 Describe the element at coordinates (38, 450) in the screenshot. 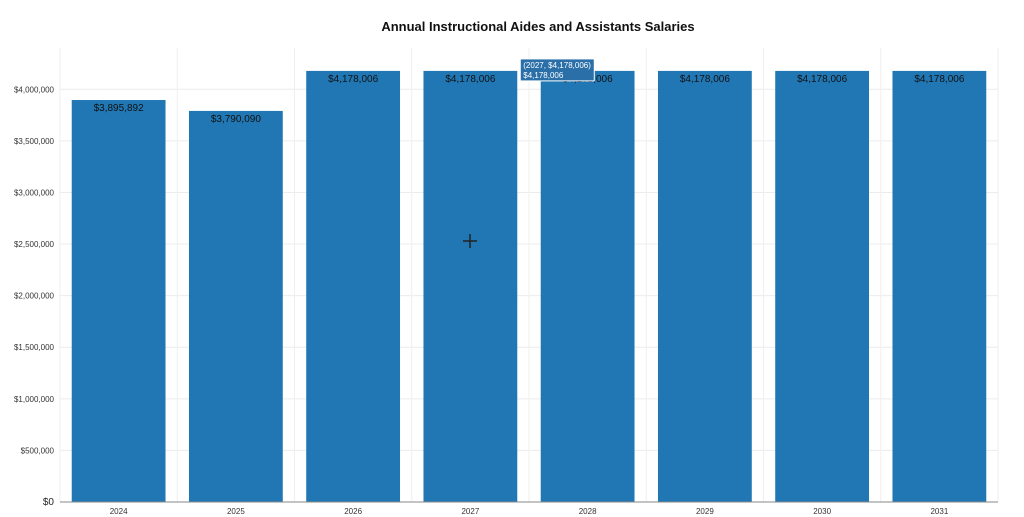

I see `y-tick-label: $500,000` at that location.